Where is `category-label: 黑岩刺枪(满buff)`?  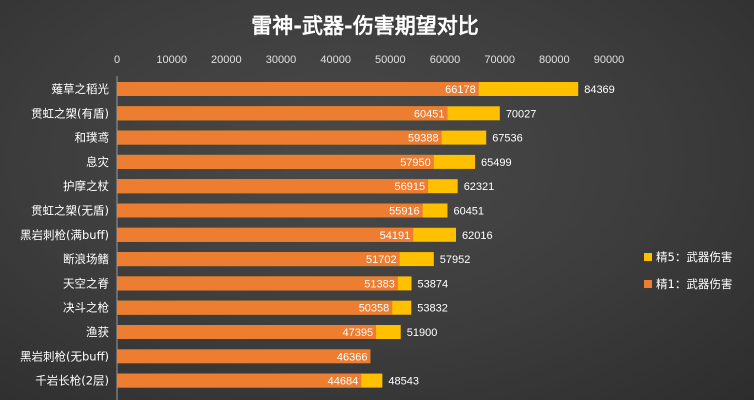 category-label: 黑岩刺枪(满buff) is located at coordinates (64, 235).